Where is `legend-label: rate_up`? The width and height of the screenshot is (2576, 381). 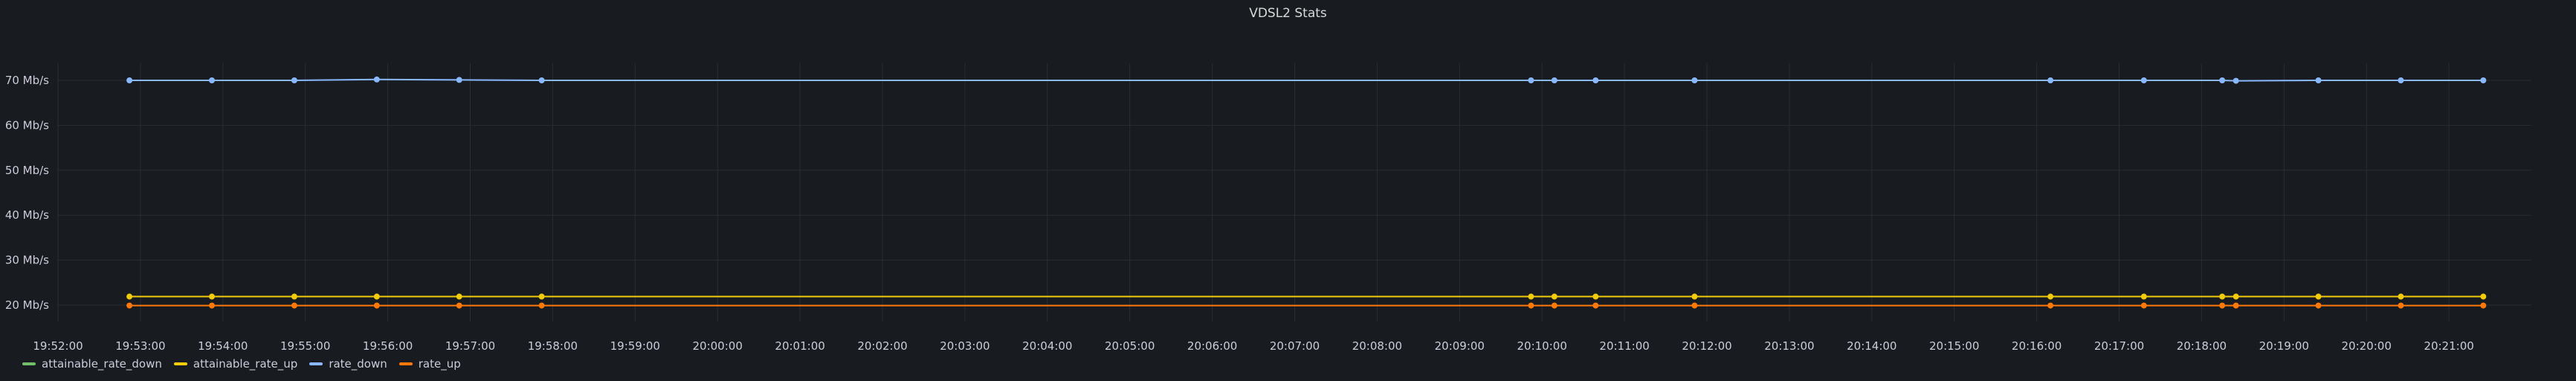
legend-label: rate_up is located at coordinates (439, 364).